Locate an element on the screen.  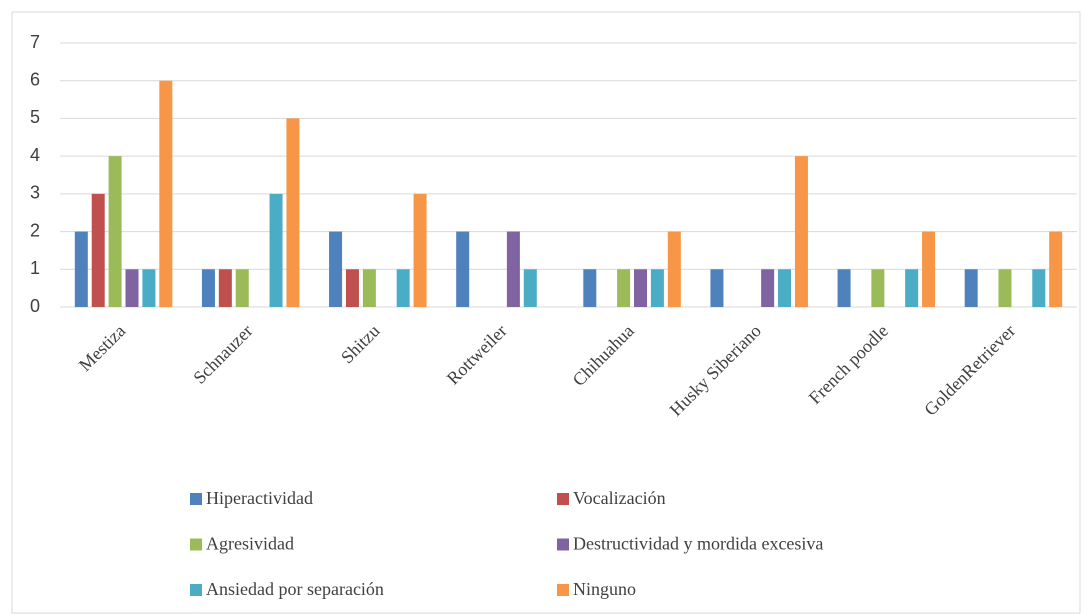
y-tick-label: 2 is located at coordinates (35, 230).